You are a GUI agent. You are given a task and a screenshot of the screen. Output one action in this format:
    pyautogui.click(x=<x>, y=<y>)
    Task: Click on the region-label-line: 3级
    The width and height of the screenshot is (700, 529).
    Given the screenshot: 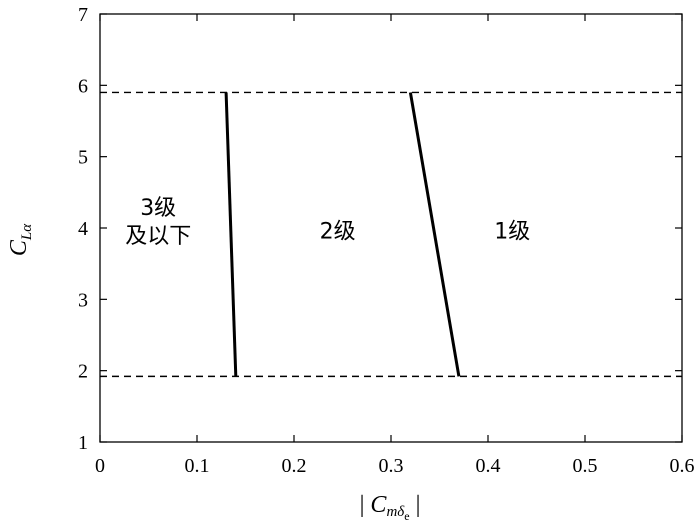 What is the action you would take?
    pyautogui.click(x=158, y=208)
    